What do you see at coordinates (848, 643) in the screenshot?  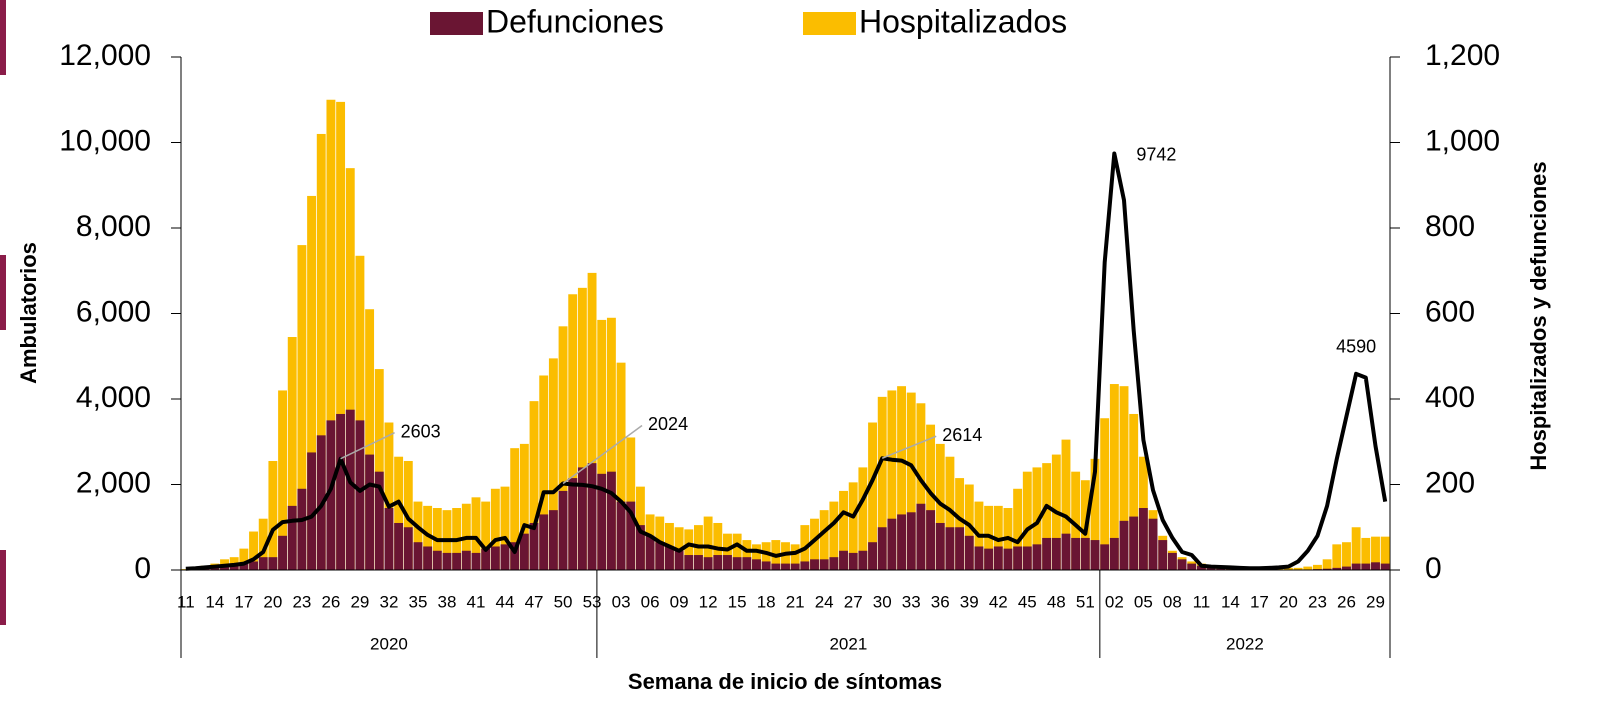 I see `x-group-label: 2021` at bounding box center [848, 643].